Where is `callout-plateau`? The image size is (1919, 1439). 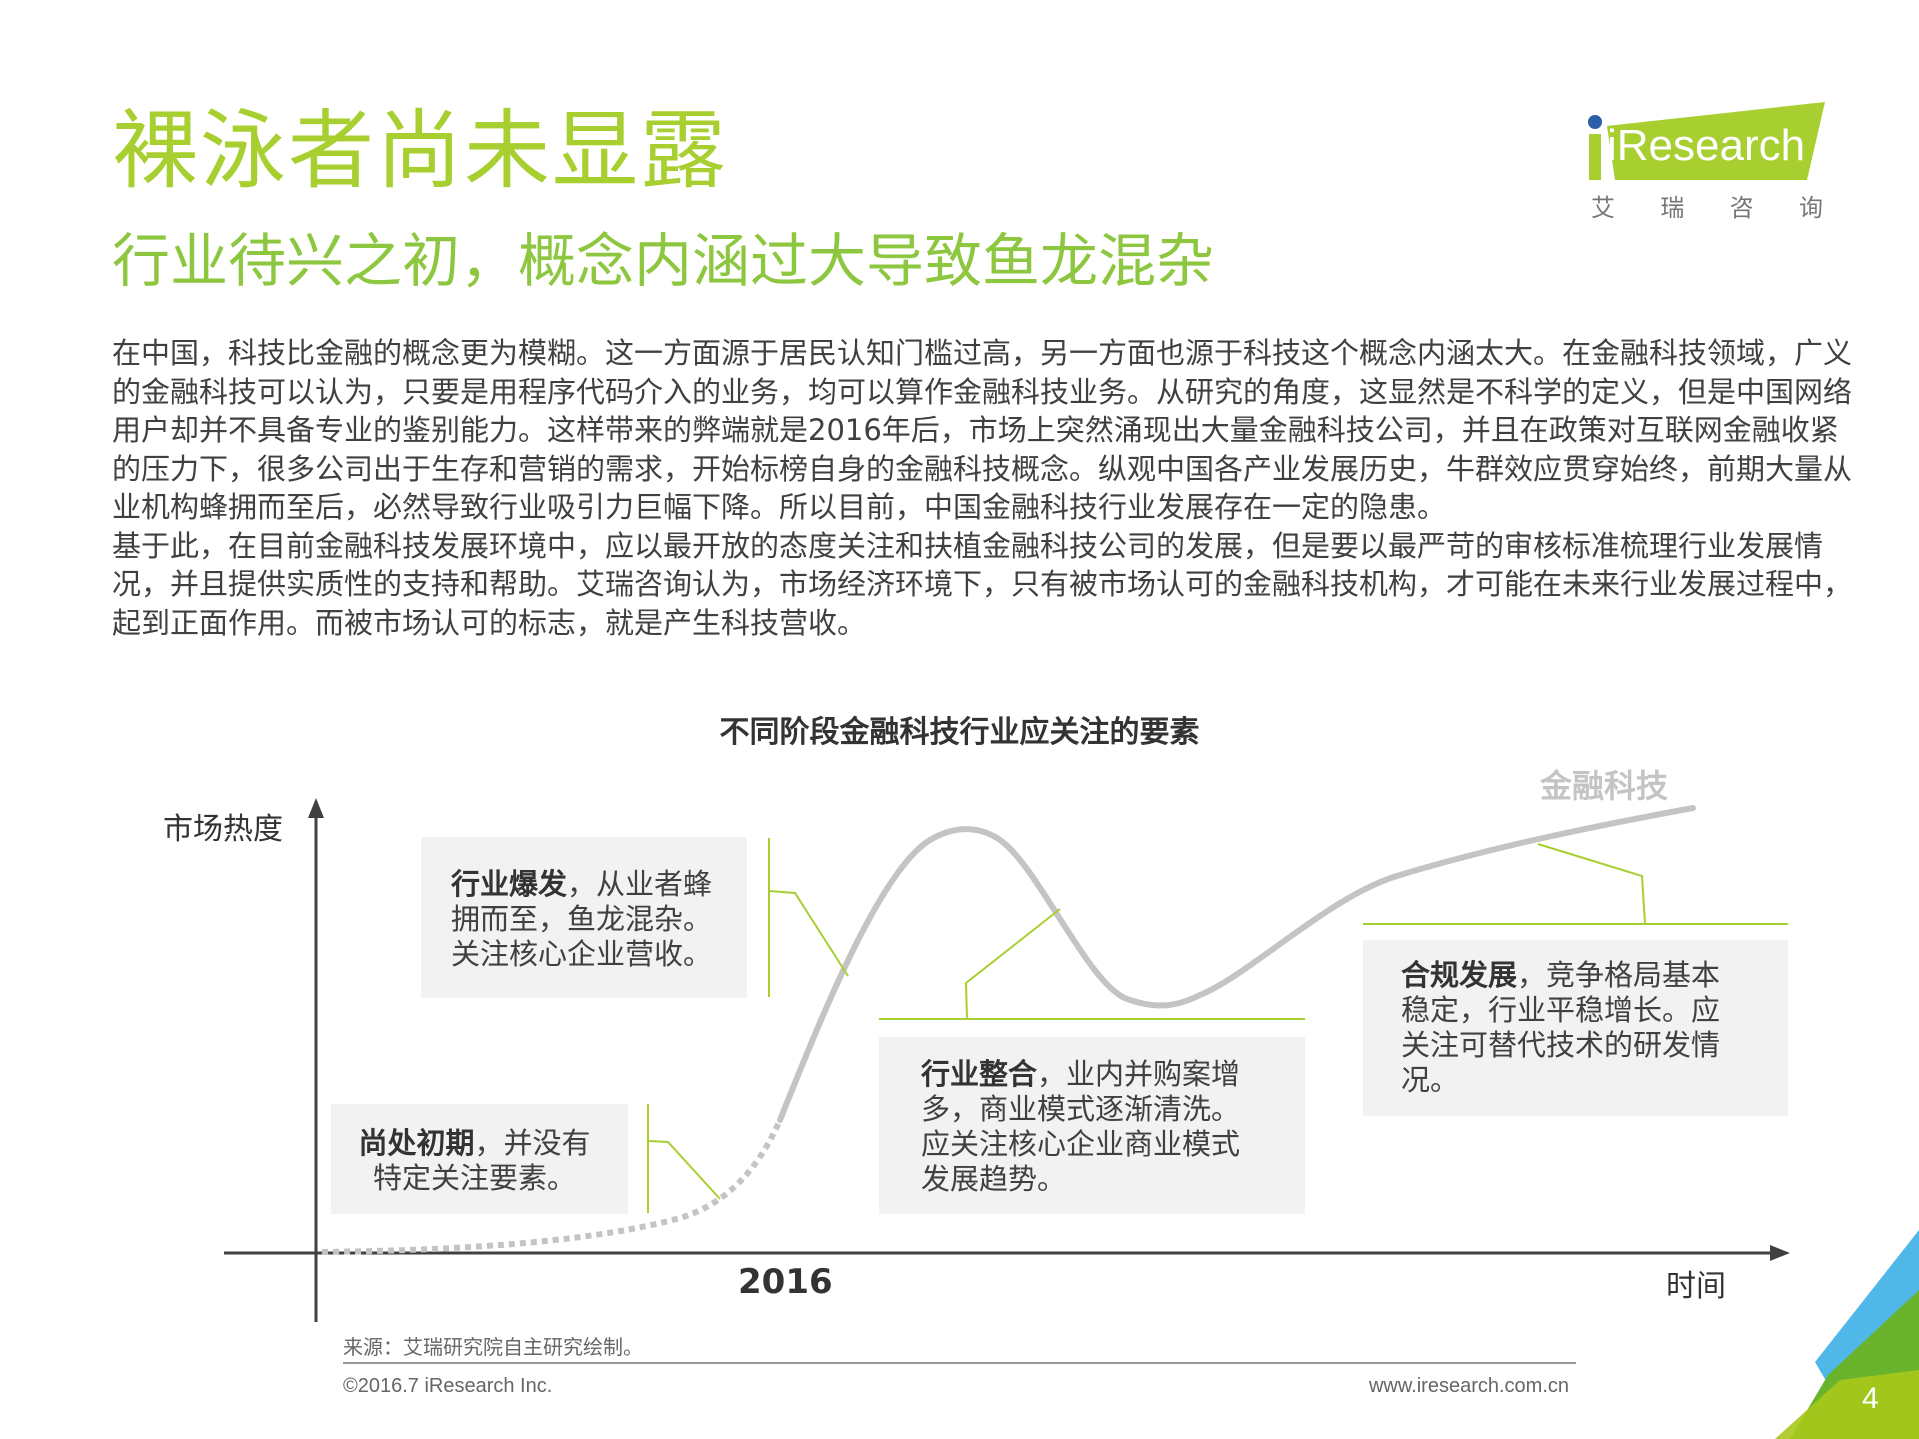 callout-plateau is located at coordinates (1575, 884).